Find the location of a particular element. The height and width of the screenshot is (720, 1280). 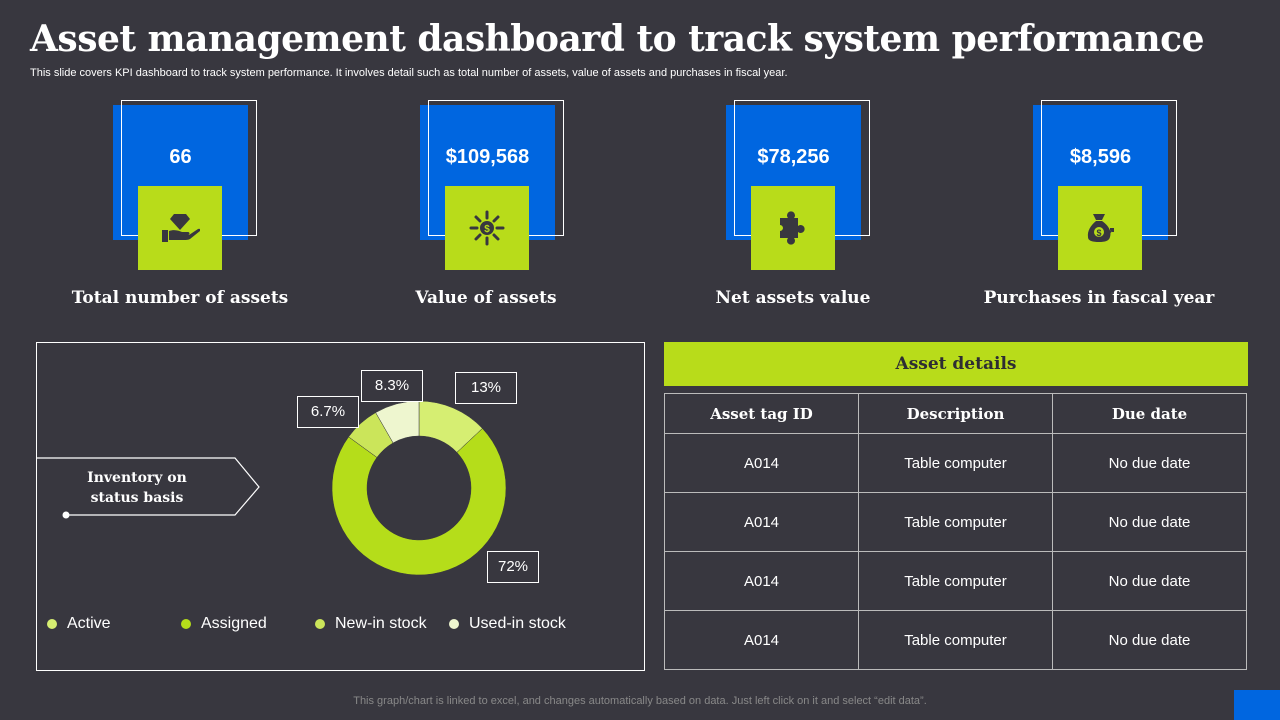

kpi-label: Purchases in fascal year is located at coordinates (1099, 298).